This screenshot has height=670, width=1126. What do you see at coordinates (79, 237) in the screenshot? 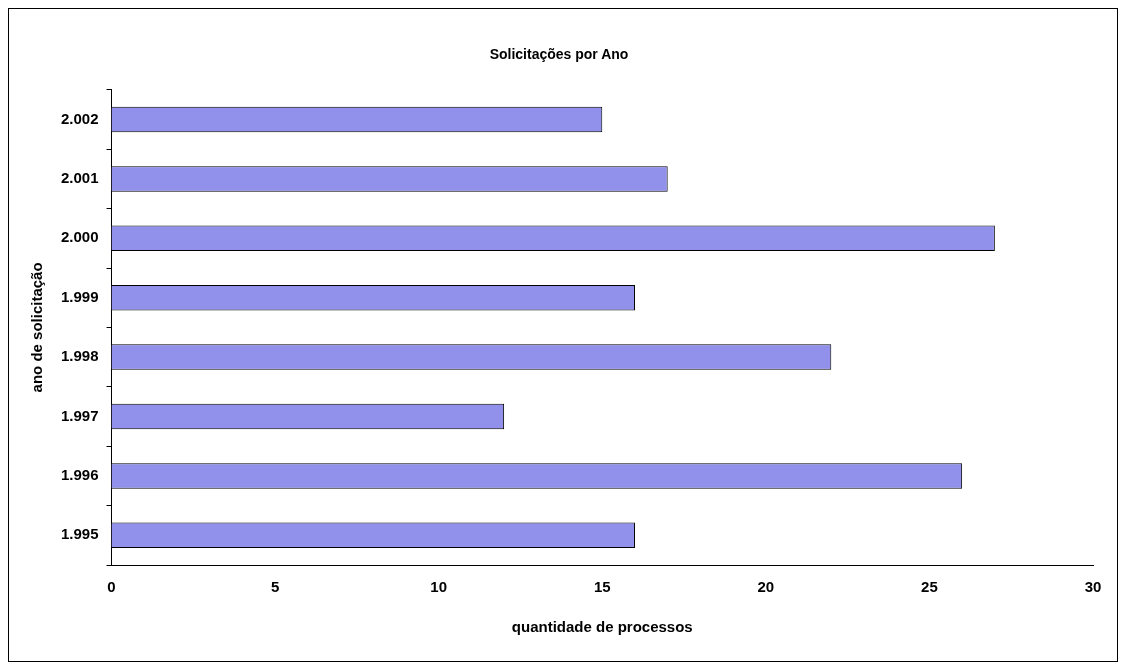
I see `y-tick-label: 2.000` at bounding box center [79, 237].